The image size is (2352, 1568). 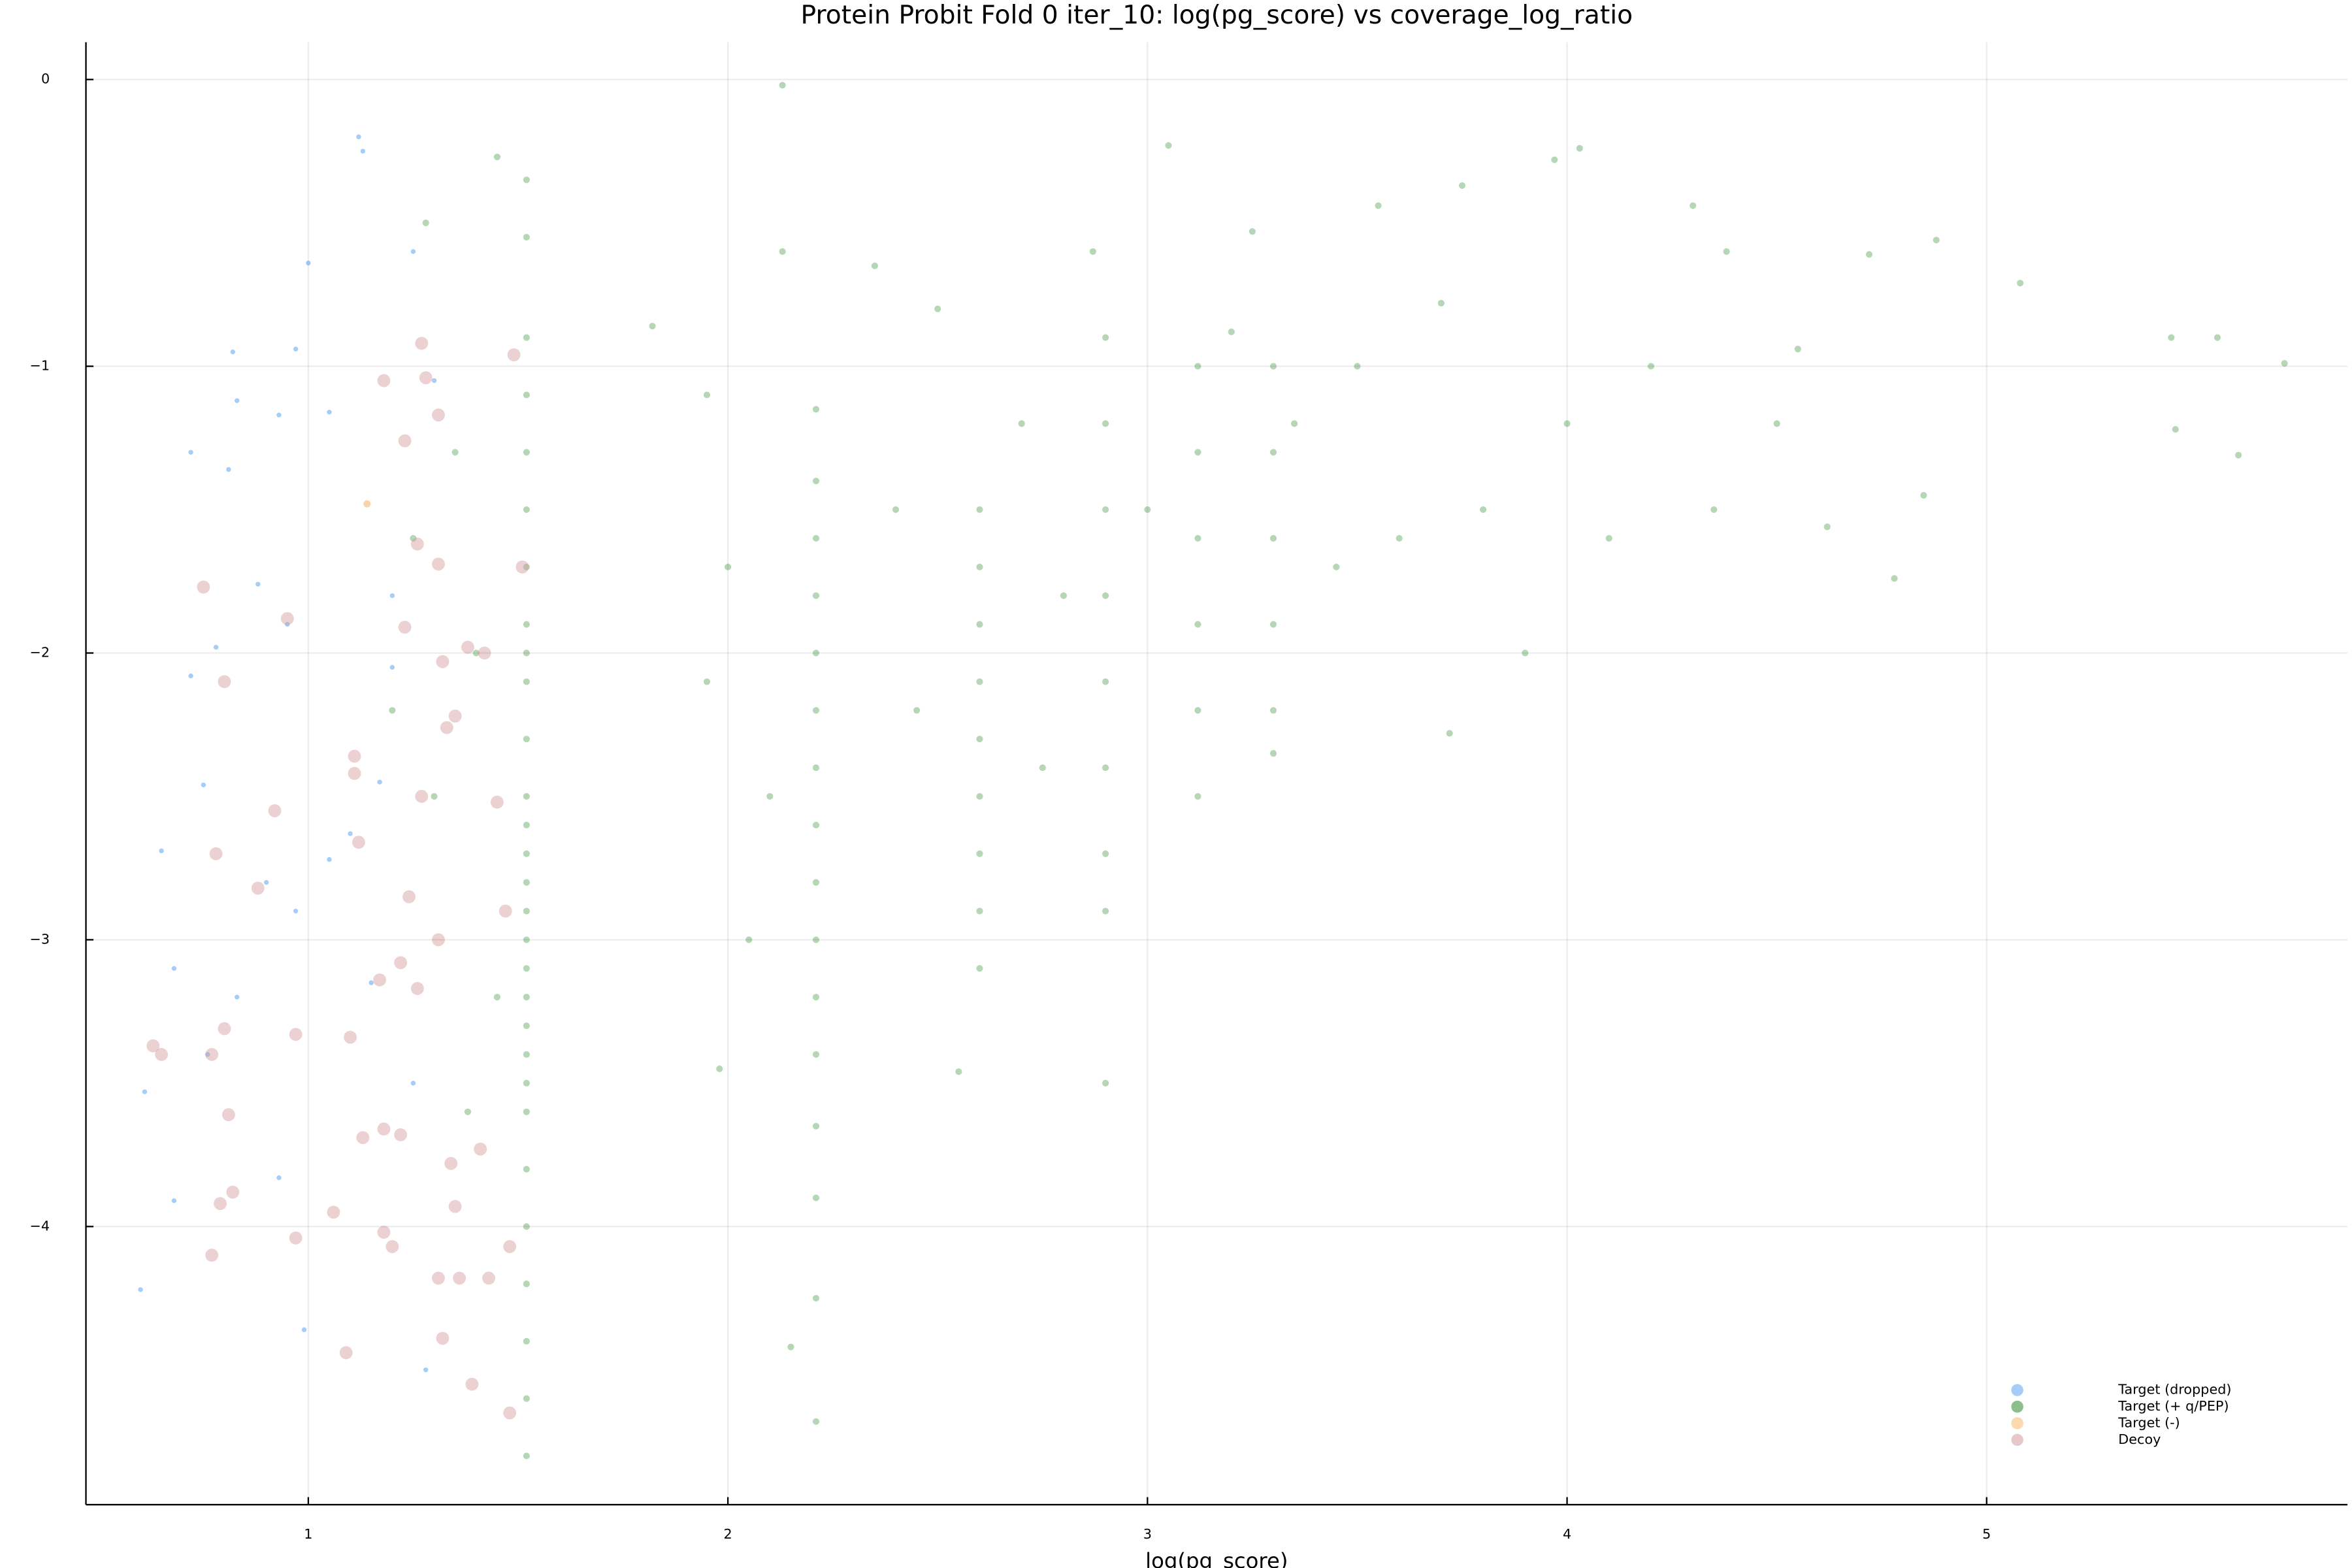 What do you see at coordinates (45, 79) in the screenshot?
I see `y-tick-label: 0` at bounding box center [45, 79].